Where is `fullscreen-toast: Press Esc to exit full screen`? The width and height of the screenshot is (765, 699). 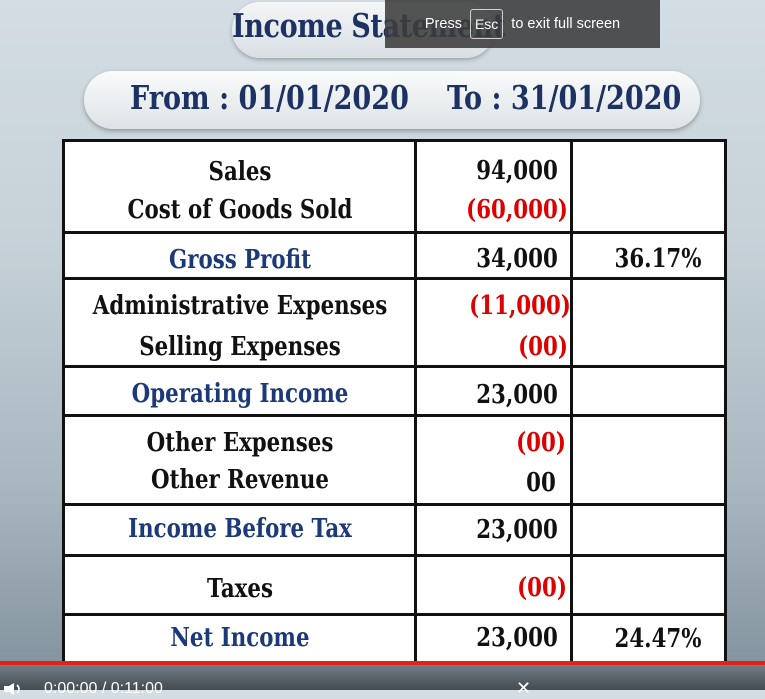 fullscreen-toast: Press Esc to exit full screen is located at coordinates (522, 24).